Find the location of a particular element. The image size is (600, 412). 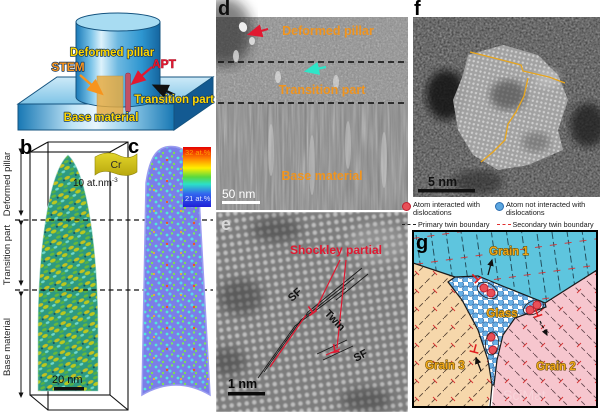

hrtem-bright-region is located at coordinates (378, 244).